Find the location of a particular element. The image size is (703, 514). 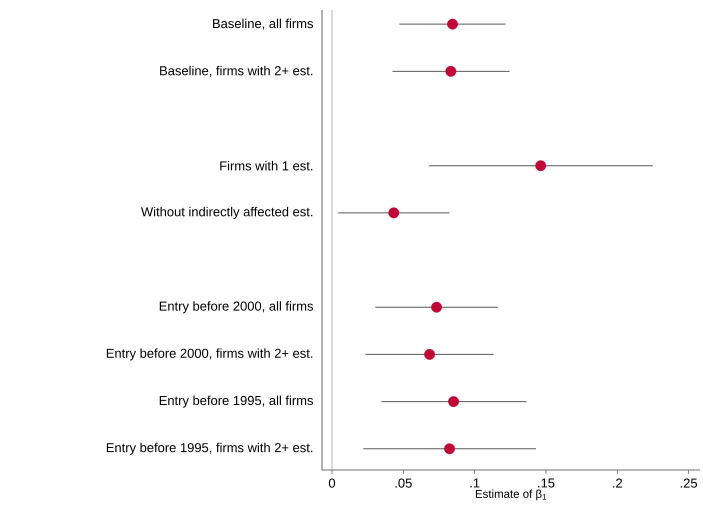

y-tick-label: Entry before 1995, all firms is located at coordinates (236, 402).